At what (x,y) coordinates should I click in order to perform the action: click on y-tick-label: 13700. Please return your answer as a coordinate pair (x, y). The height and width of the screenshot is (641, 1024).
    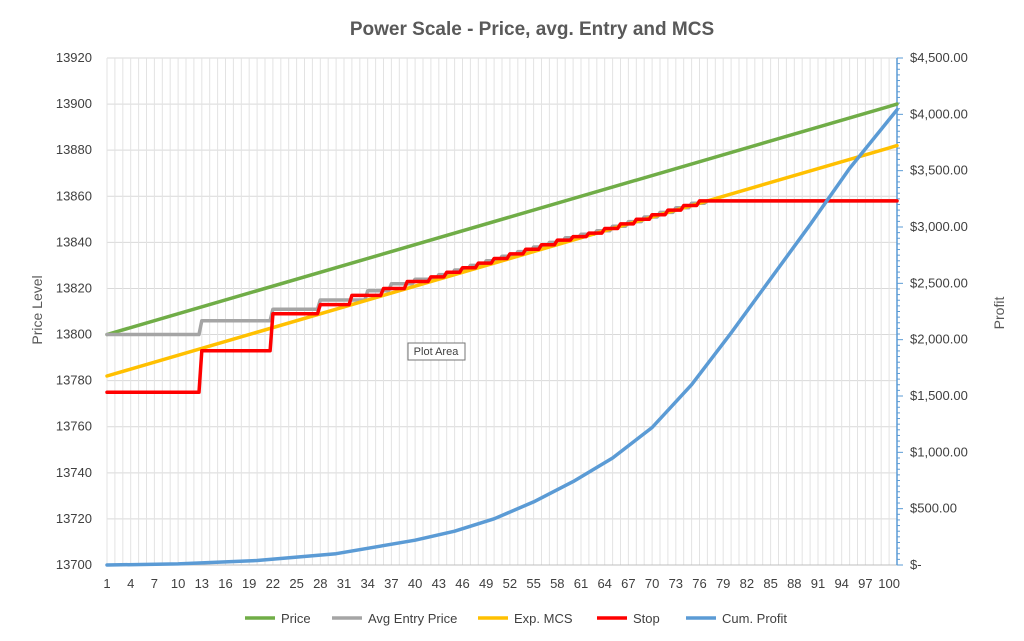
    Looking at the image, I should click on (74, 564).